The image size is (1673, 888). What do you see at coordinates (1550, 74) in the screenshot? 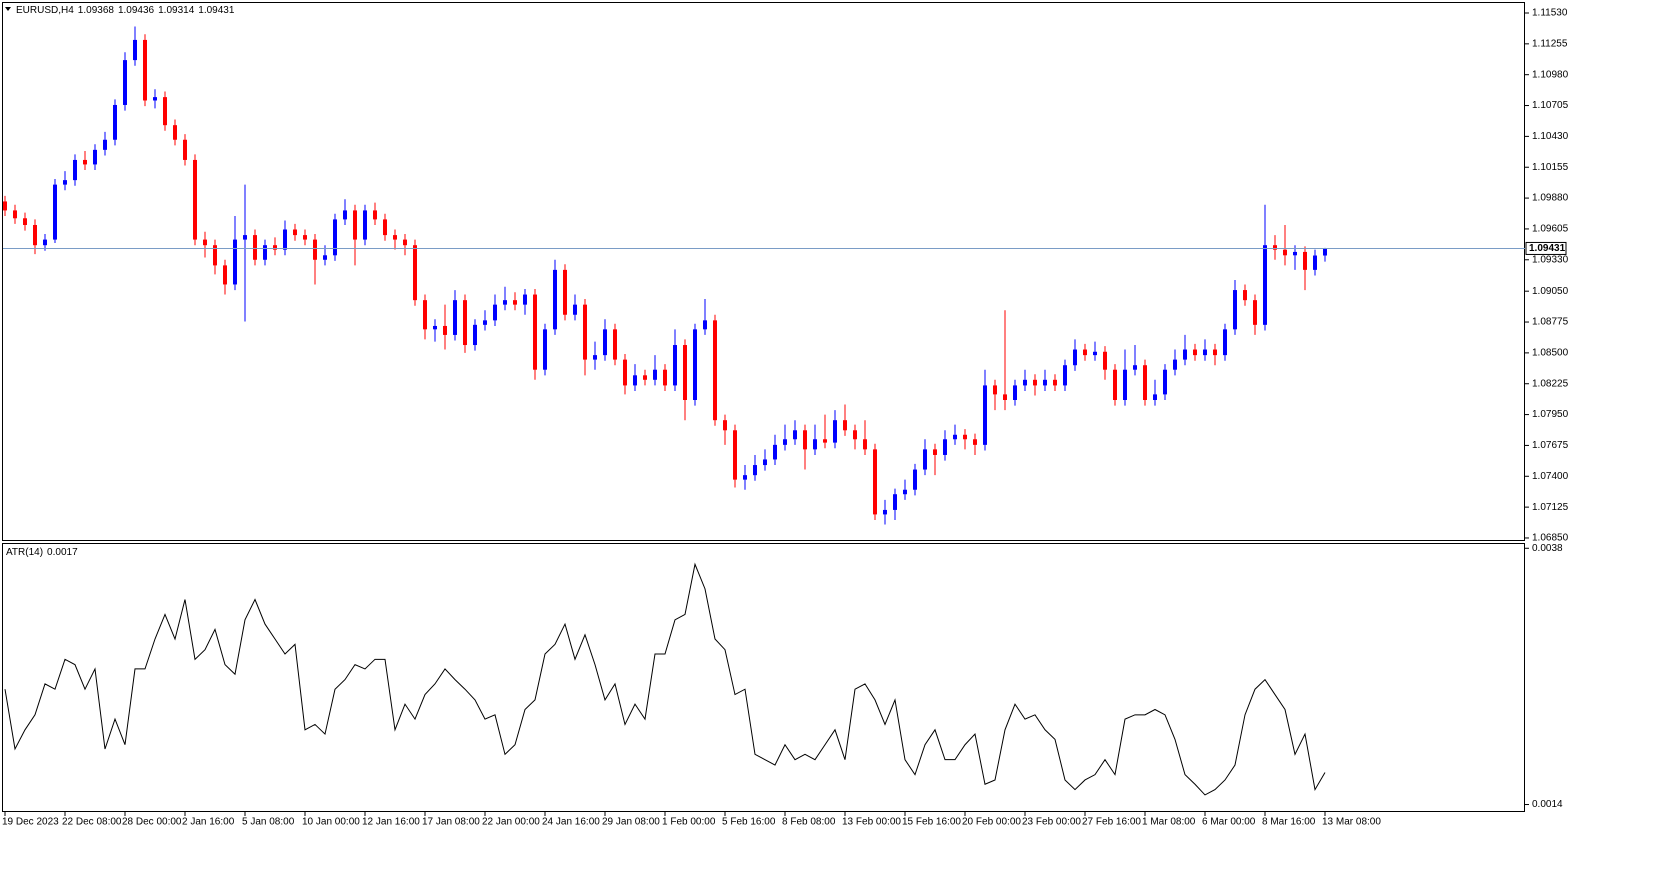
I see `y-tick-label: 1.10980` at bounding box center [1550, 74].